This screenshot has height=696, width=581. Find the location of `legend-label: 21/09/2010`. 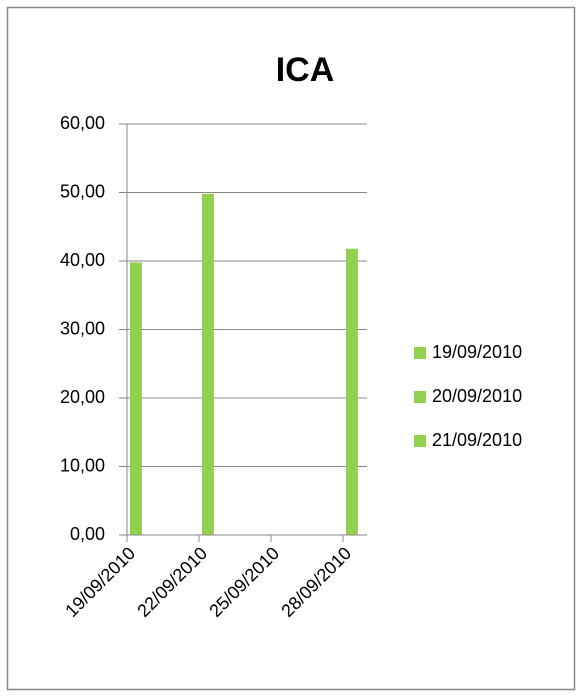

legend-label: 21/09/2010 is located at coordinates (477, 440).